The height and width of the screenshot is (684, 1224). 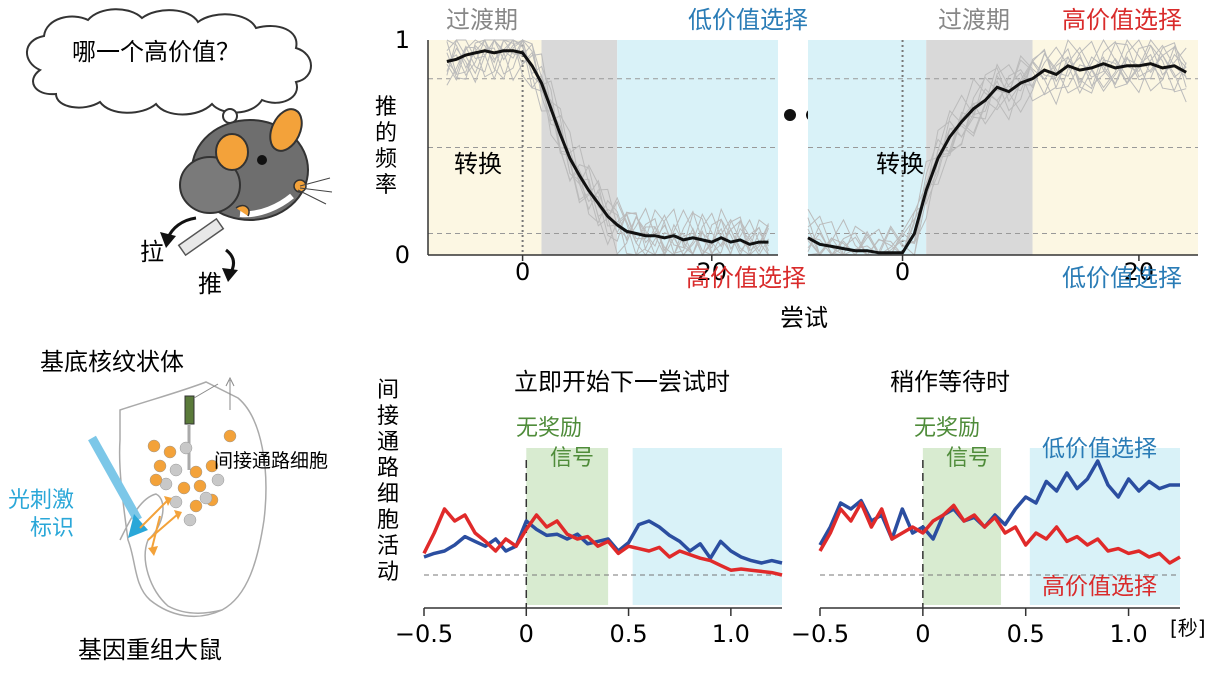 What do you see at coordinates (1188, 628) in the screenshot?
I see `x-axis-unit-seconds: [秒]` at bounding box center [1188, 628].